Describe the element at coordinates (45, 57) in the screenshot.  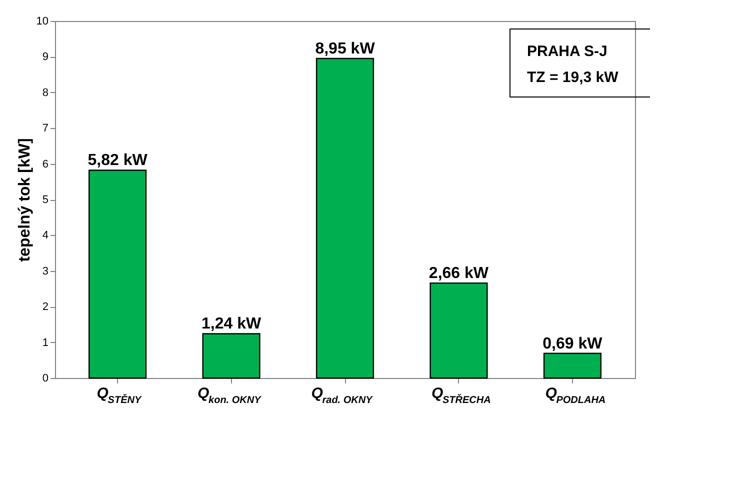
I see `y-tick-label: 9` at that location.